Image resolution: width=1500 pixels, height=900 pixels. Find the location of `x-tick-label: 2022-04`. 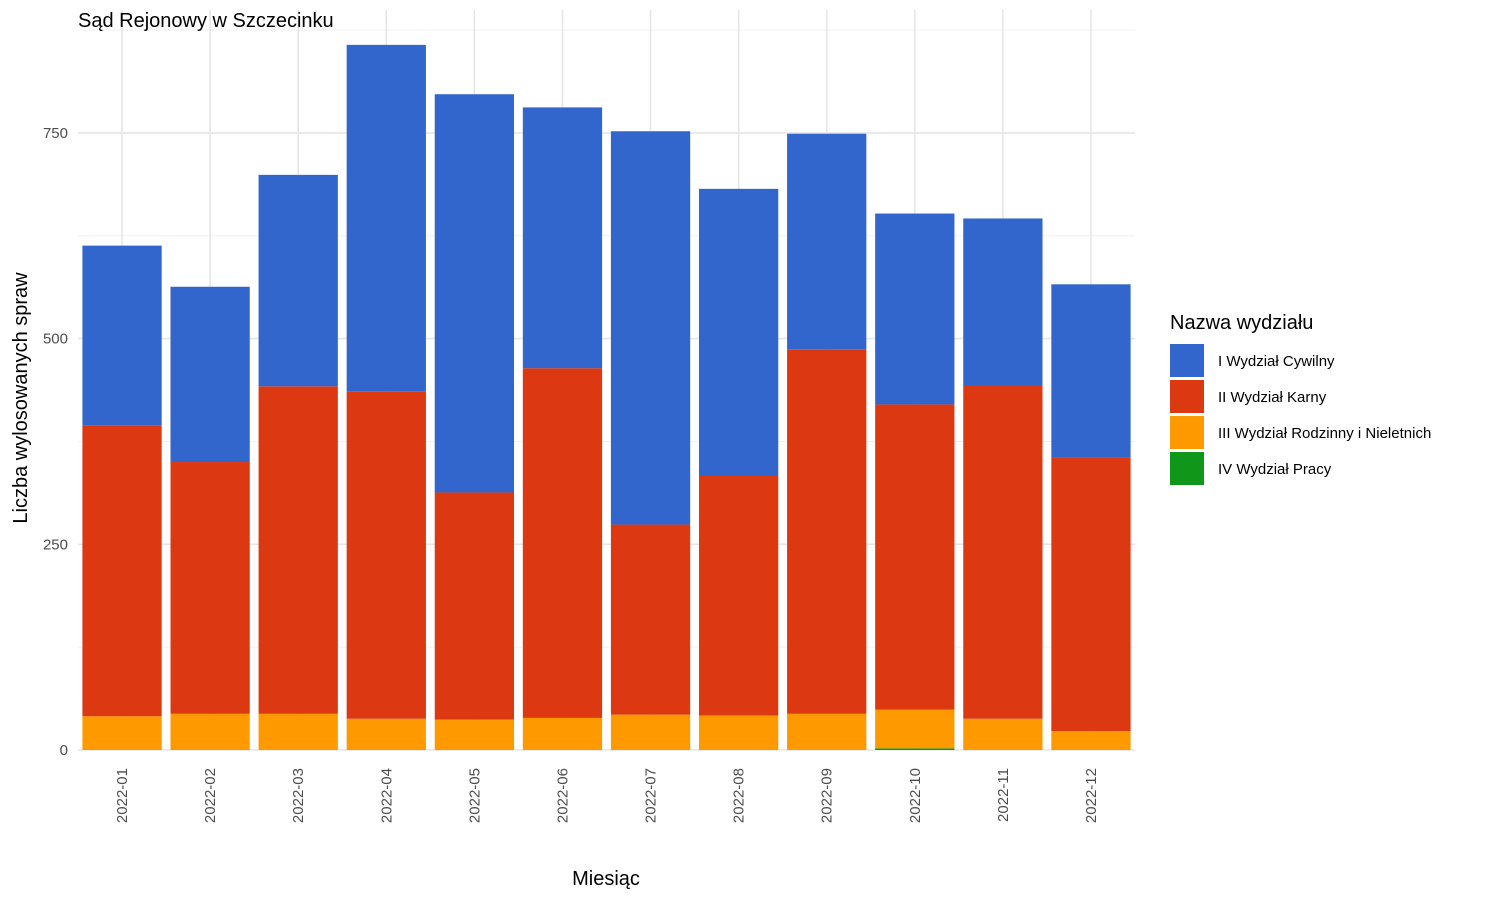

x-tick-label: 2022-04 is located at coordinates (386, 795).